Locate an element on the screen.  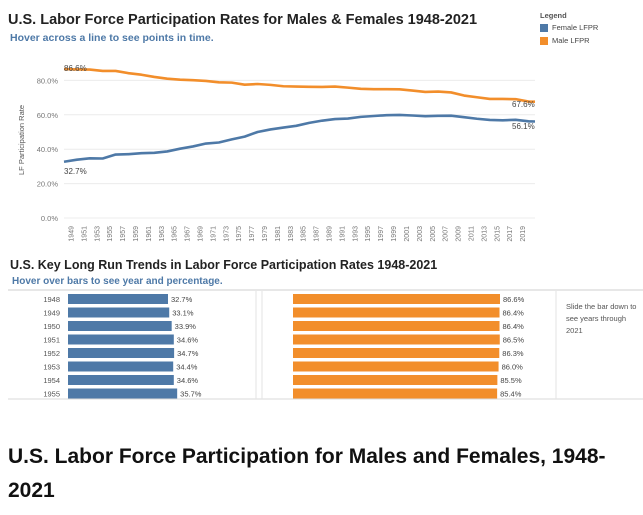
x-tick-label: 1987 is located at coordinates (317, 234).